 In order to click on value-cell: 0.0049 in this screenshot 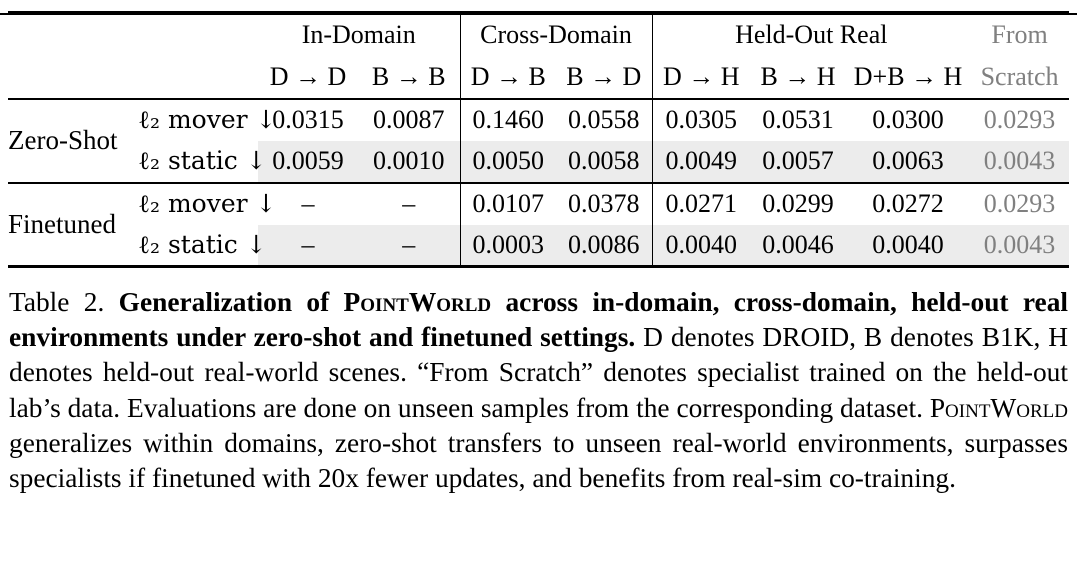, I will do `click(701, 161)`.